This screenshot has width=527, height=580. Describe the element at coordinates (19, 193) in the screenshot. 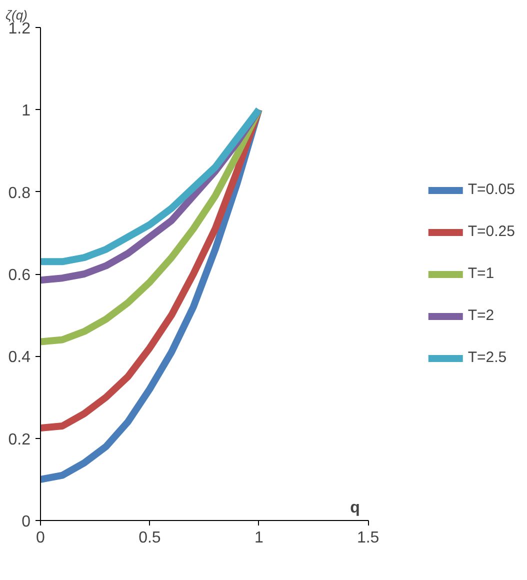

I see `y-tick-label: 0.8` at that location.